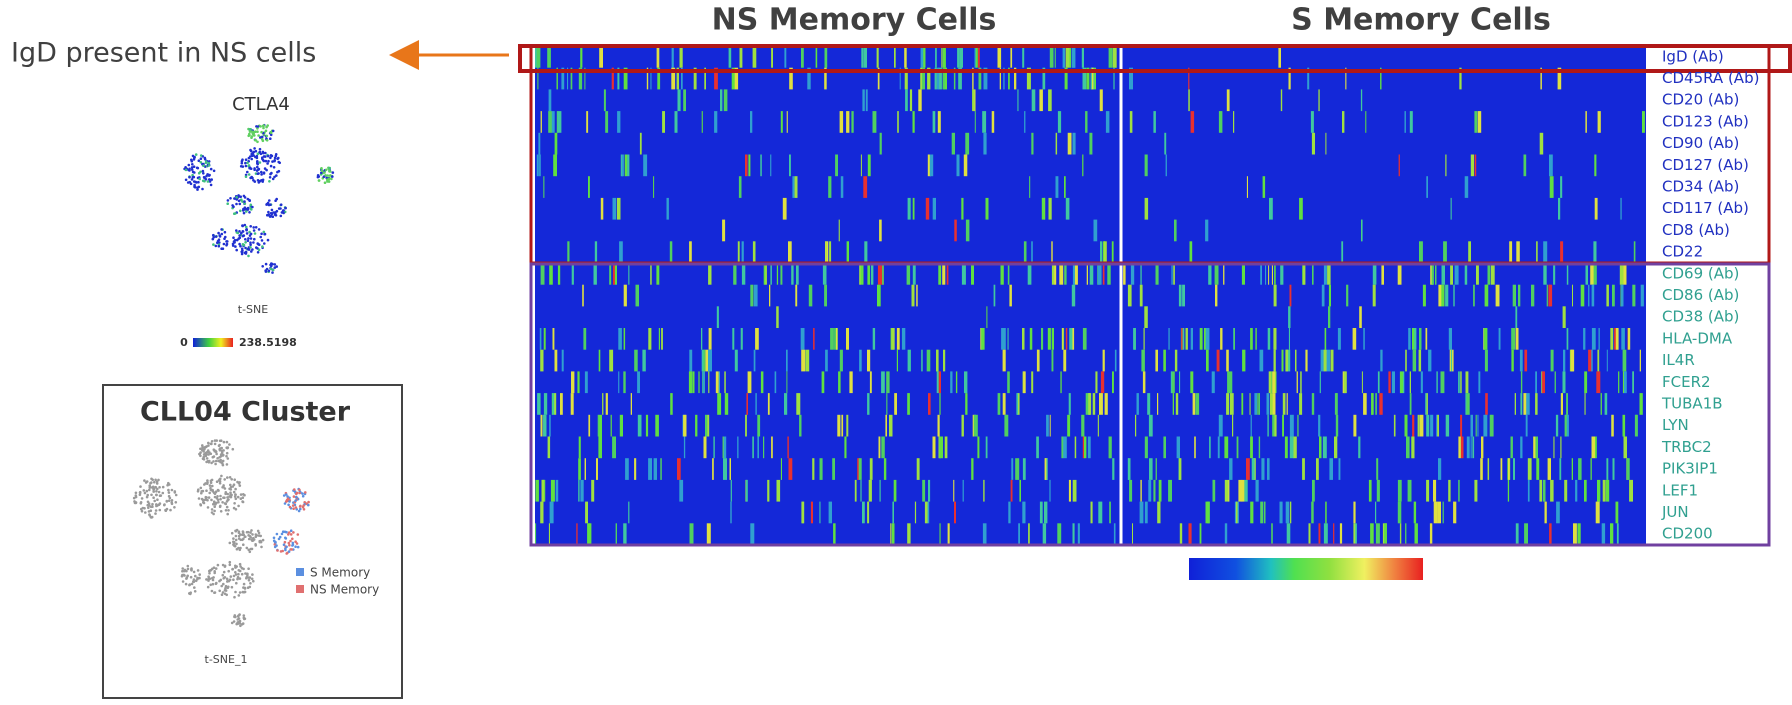 The height and width of the screenshot is (705, 1792). I want to click on ns-title: NS Memory Cells, so click(854, 20).